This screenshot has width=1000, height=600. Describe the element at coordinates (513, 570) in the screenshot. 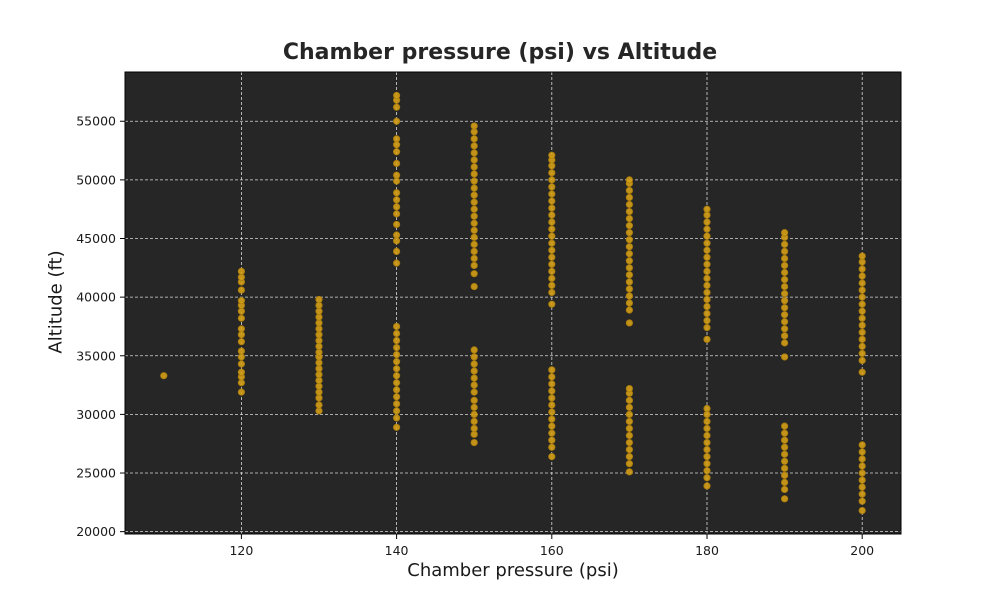

I see `x-axis-label: Chamber pressure (psi)` at that location.